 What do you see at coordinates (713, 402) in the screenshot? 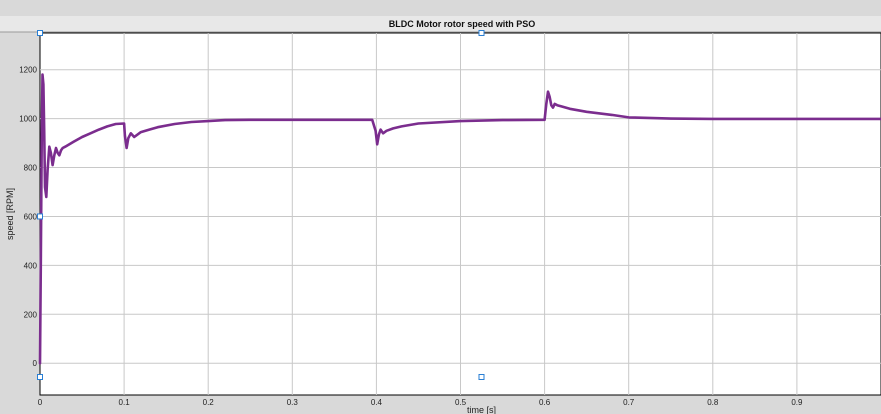
I see `x-tick-label: 0.8` at bounding box center [713, 402].